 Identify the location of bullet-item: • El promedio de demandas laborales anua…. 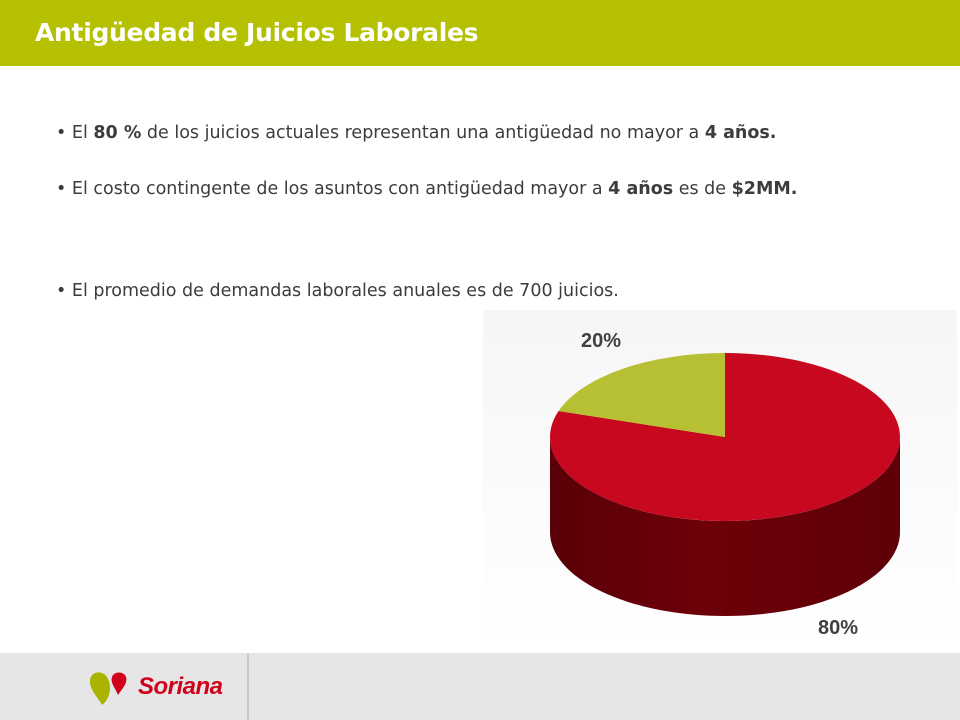
(446, 291).